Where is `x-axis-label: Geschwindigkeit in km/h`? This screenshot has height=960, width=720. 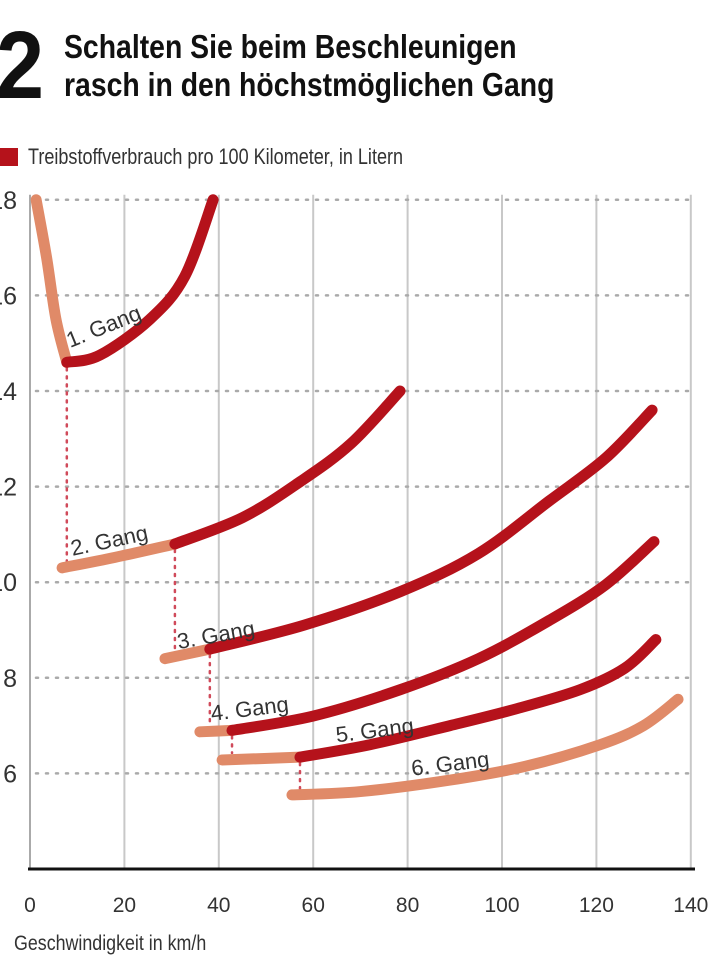 x-axis-label: Geschwindigkeit in km/h is located at coordinates (110, 944).